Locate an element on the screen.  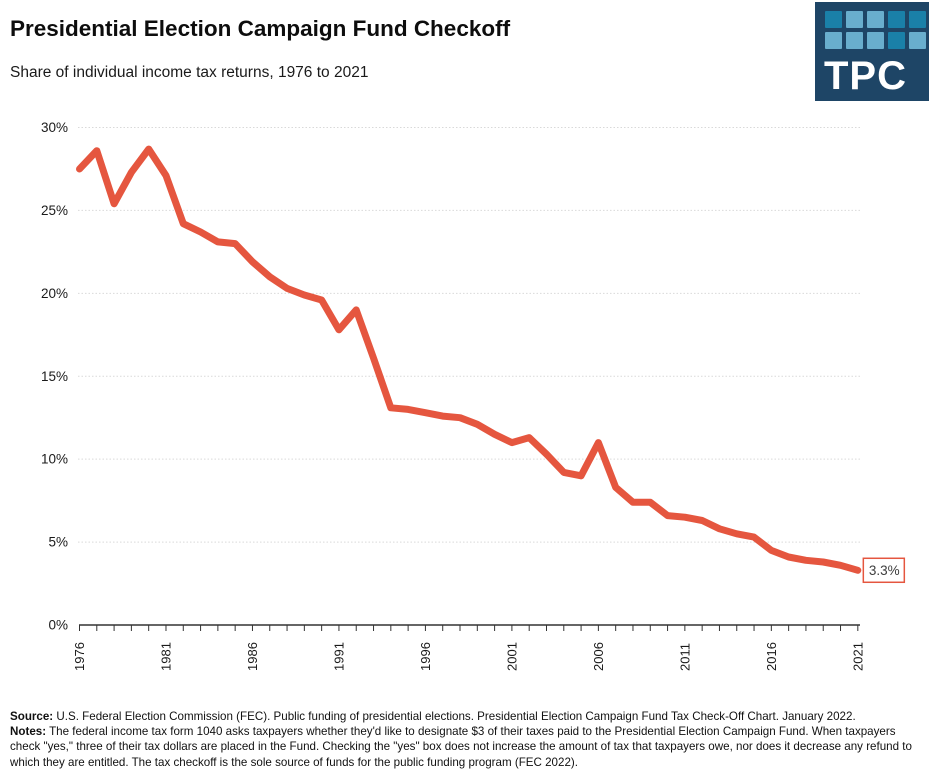
x-axis-year-label: 1976 is located at coordinates (79, 656).